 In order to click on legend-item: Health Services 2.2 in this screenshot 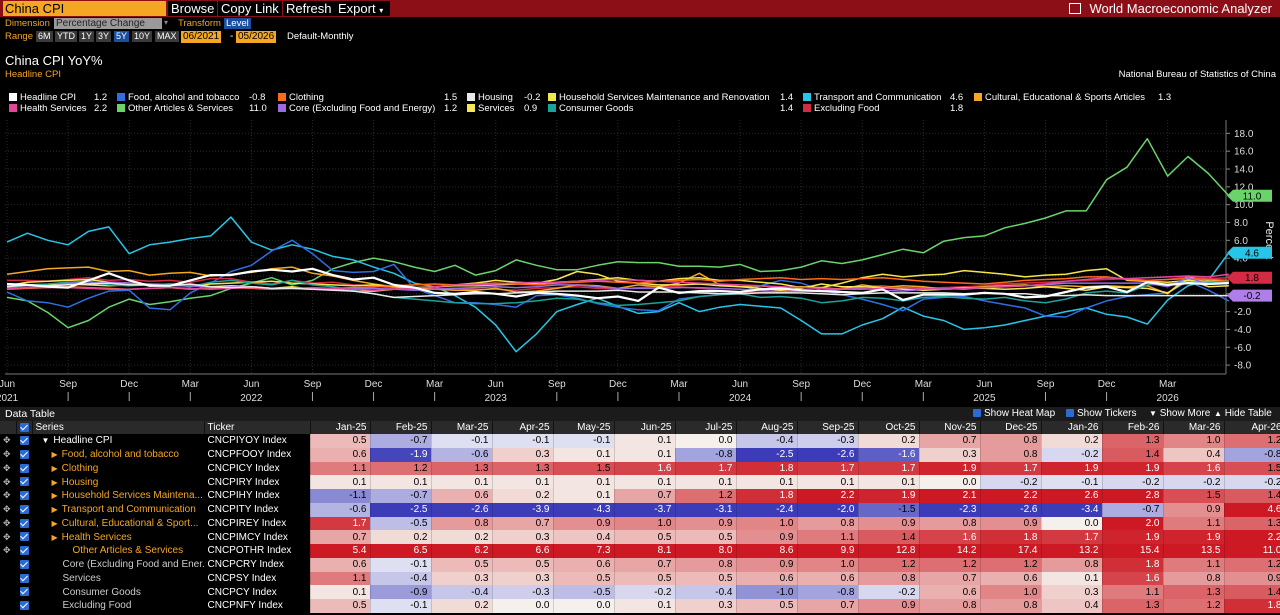, I will do `click(58, 108)`.